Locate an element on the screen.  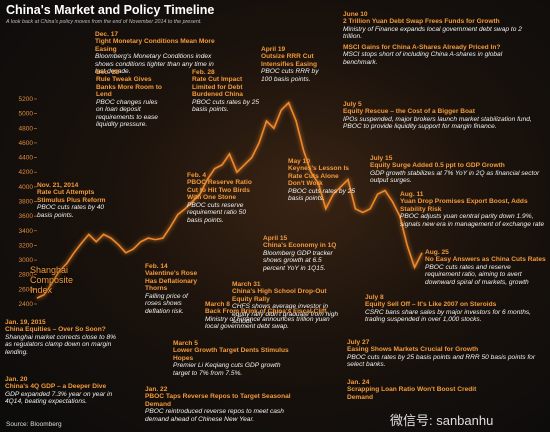
annotation-title: Rule Tweak Gives Banks More Room to Lend is located at coordinates (129, 87).